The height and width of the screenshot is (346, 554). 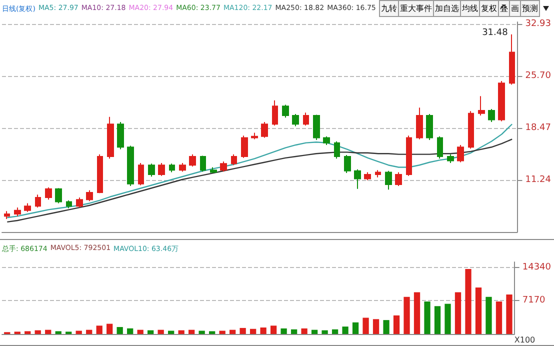 I want to click on text: 重大事件, so click(x=416, y=8).